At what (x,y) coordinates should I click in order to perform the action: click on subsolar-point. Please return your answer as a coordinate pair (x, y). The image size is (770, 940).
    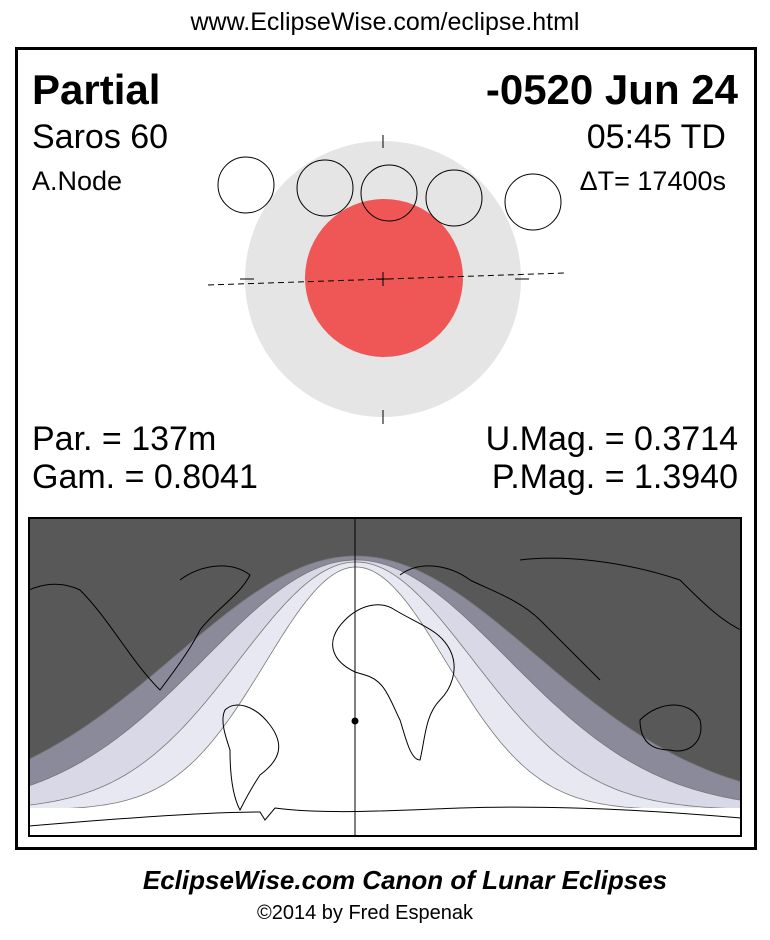
    Looking at the image, I should click on (355, 721).